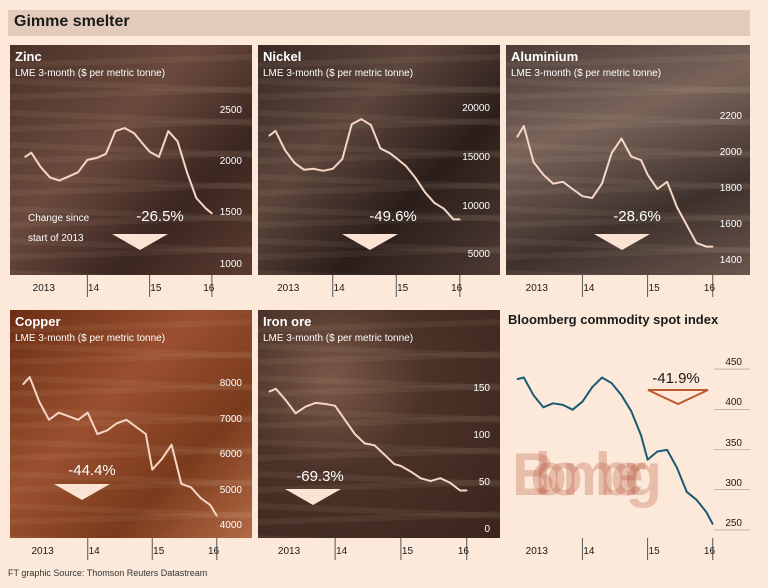 The width and height of the screenshot is (768, 588). What do you see at coordinates (730, 260) in the screenshot?
I see `y-tick-label: 1400` at bounding box center [730, 260].